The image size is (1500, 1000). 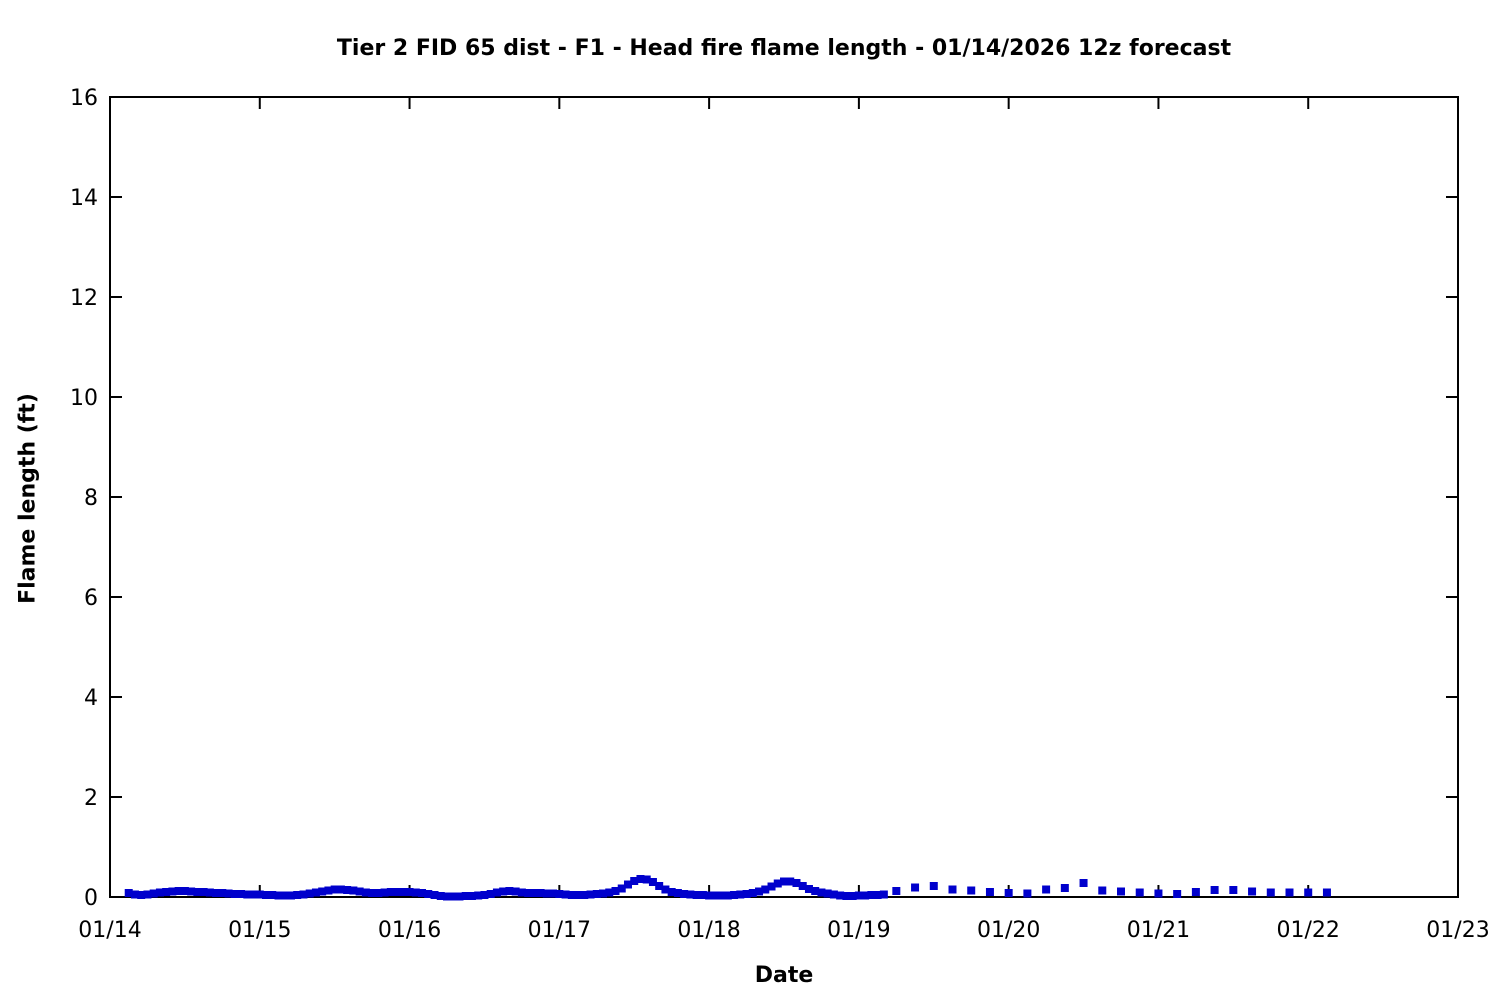 What do you see at coordinates (84, 298) in the screenshot?
I see `y-tick-label: 12` at bounding box center [84, 298].